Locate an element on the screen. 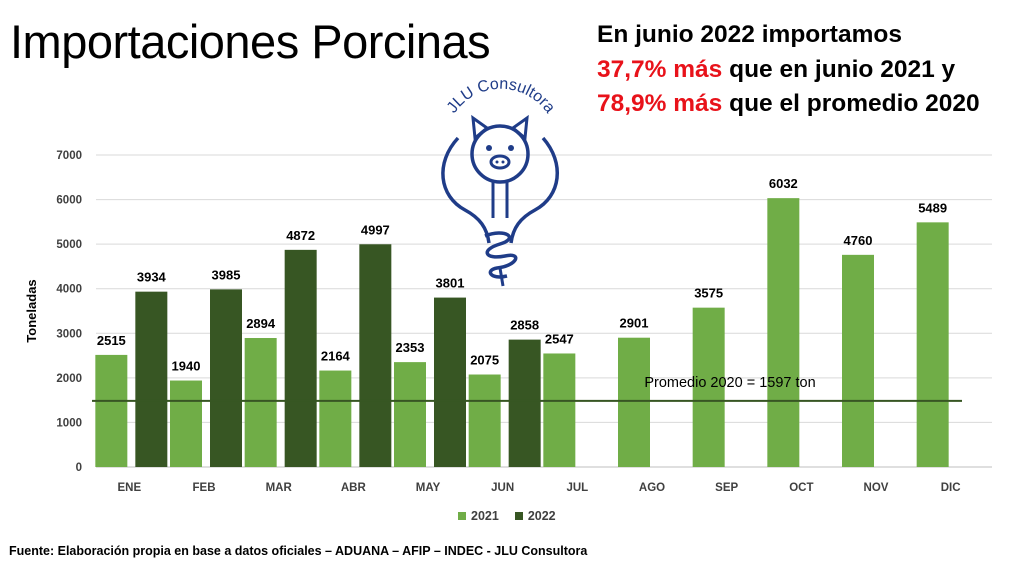 The image size is (1021, 567). bar-2022-mar is located at coordinates (300, 358).